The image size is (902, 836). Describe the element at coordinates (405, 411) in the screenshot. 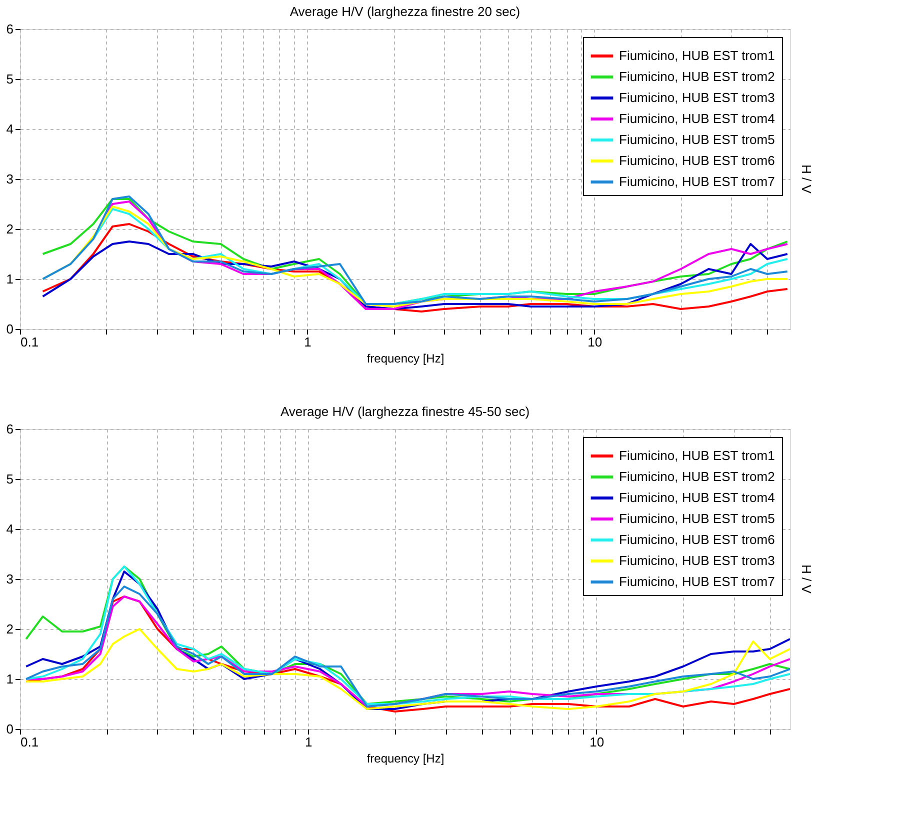

I see `chart-title: Average H/V (larghezza finestre 45-50 sec)` at that location.